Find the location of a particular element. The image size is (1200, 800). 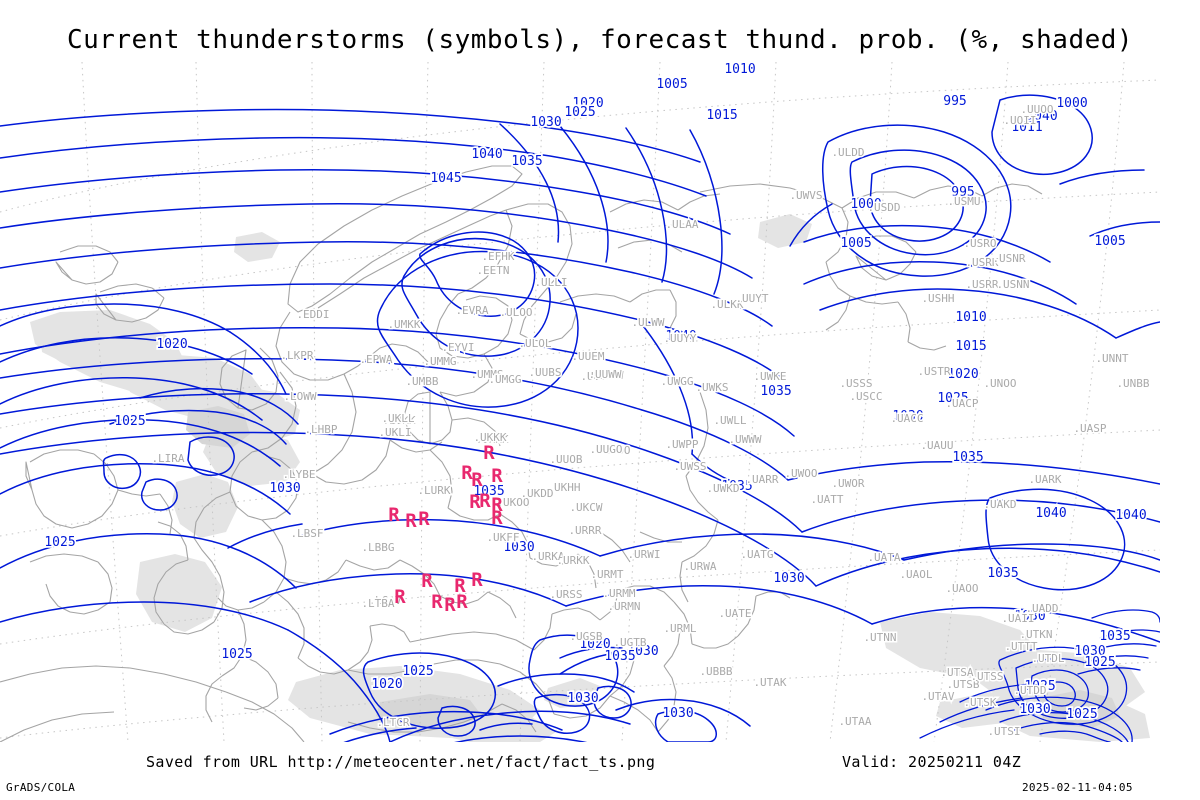

isobar-label: 1035 is located at coordinates (967, 457).